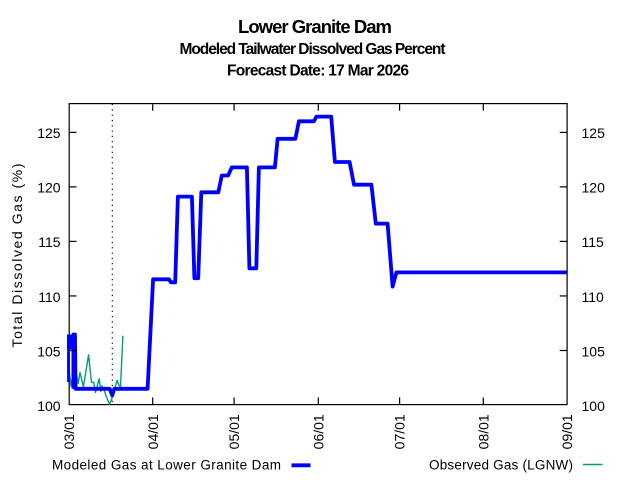 This screenshot has width=640, height=480. Describe the element at coordinates (567, 431) in the screenshot. I see `svg-text: 09/01` at that location.